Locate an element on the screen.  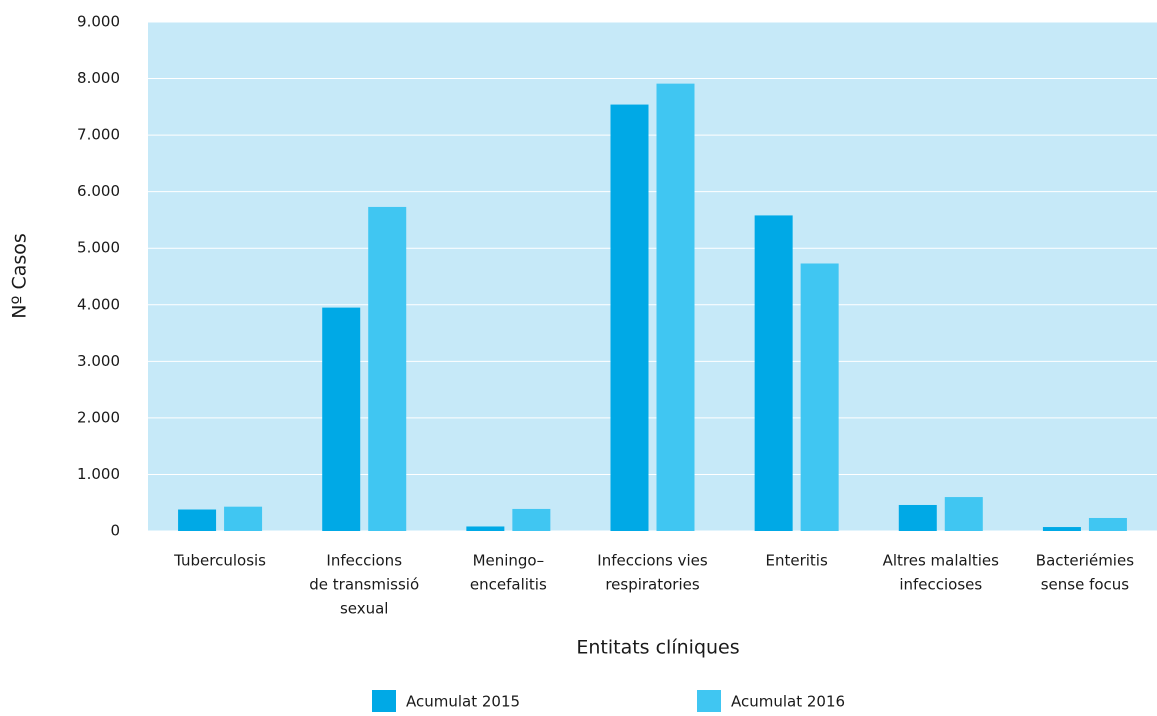
y-tick-label: 7.000 is located at coordinates (98, 135).